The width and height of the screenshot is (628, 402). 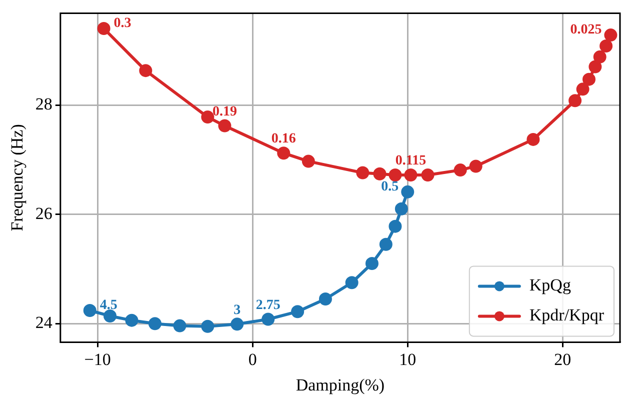 What do you see at coordinates (43, 104) in the screenshot?
I see `y-tick-label: 28` at bounding box center [43, 104].